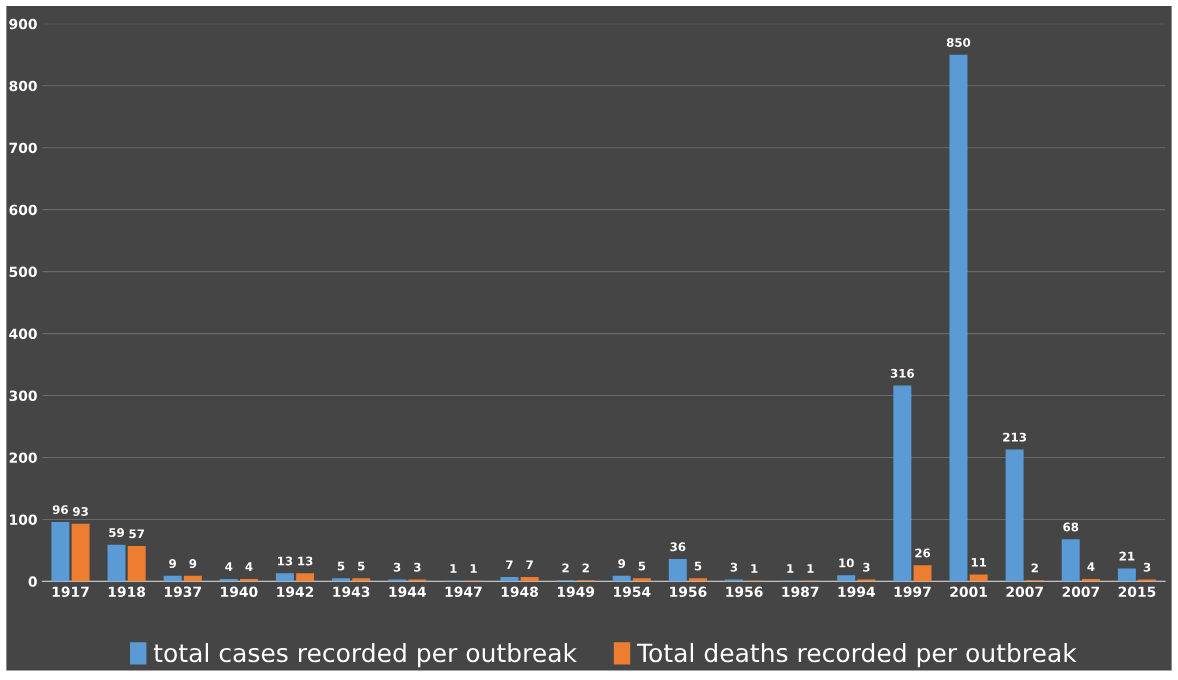 This screenshot has height=680, width=1178. What do you see at coordinates (23, 86) in the screenshot?
I see `y-tick-label: 800` at bounding box center [23, 86].